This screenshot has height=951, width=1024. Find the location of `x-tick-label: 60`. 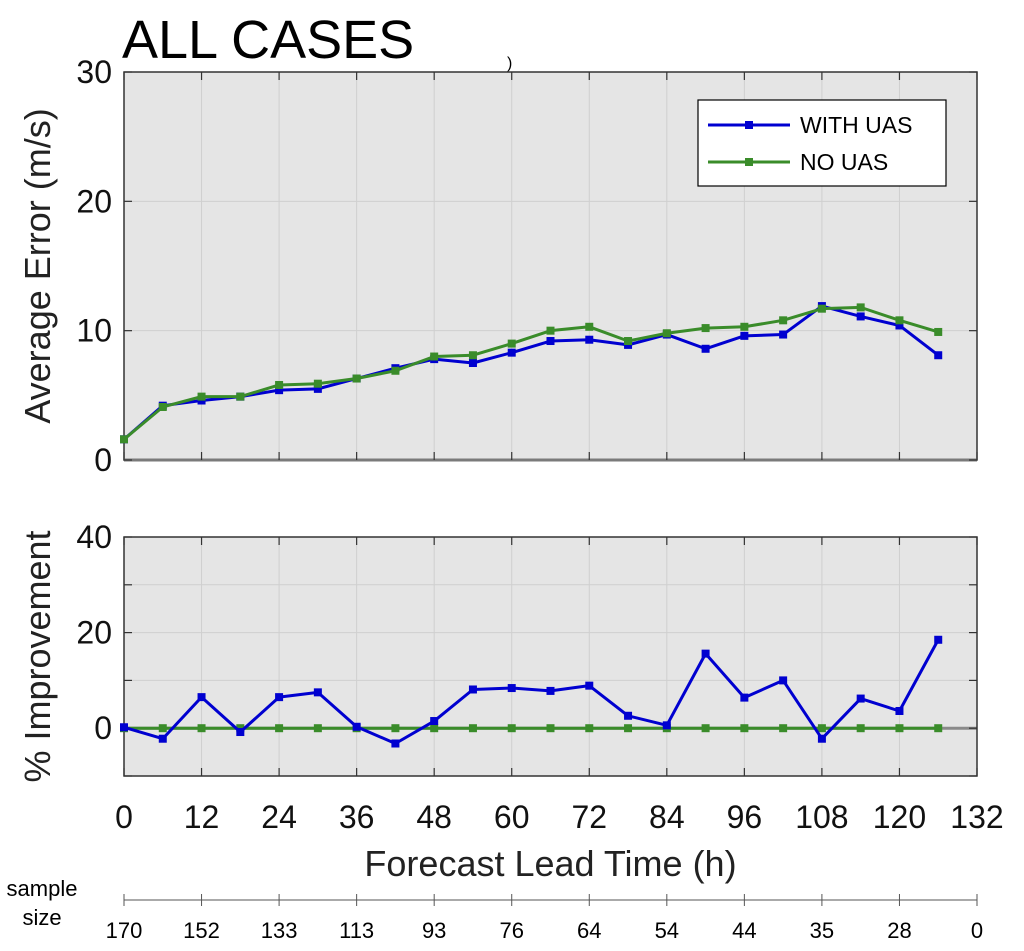

x-tick-label: 60 is located at coordinates (512, 817).